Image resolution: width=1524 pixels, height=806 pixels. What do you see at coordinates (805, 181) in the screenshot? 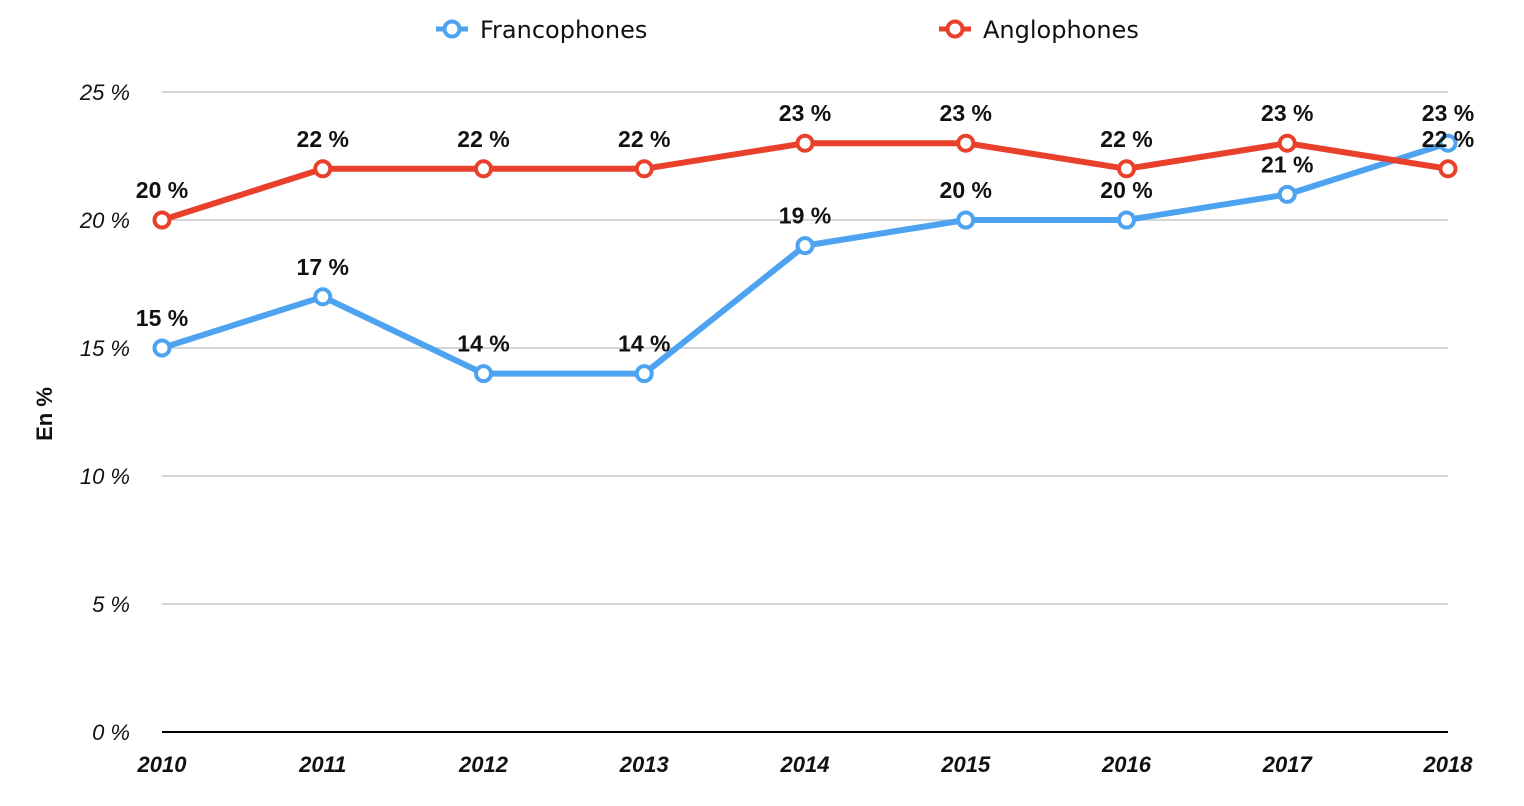
I see `series-anglophones` at bounding box center [805, 181].